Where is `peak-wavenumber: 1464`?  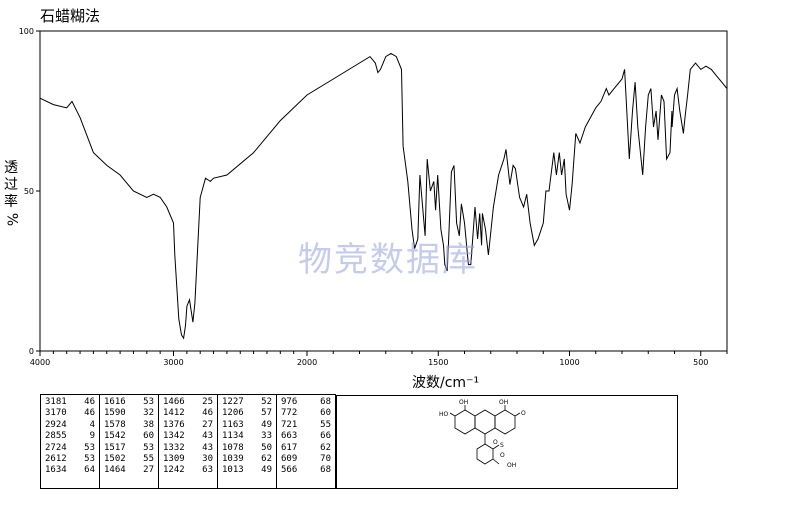
peak-wavenumber: 1464 is located at coordinates (115, 470).